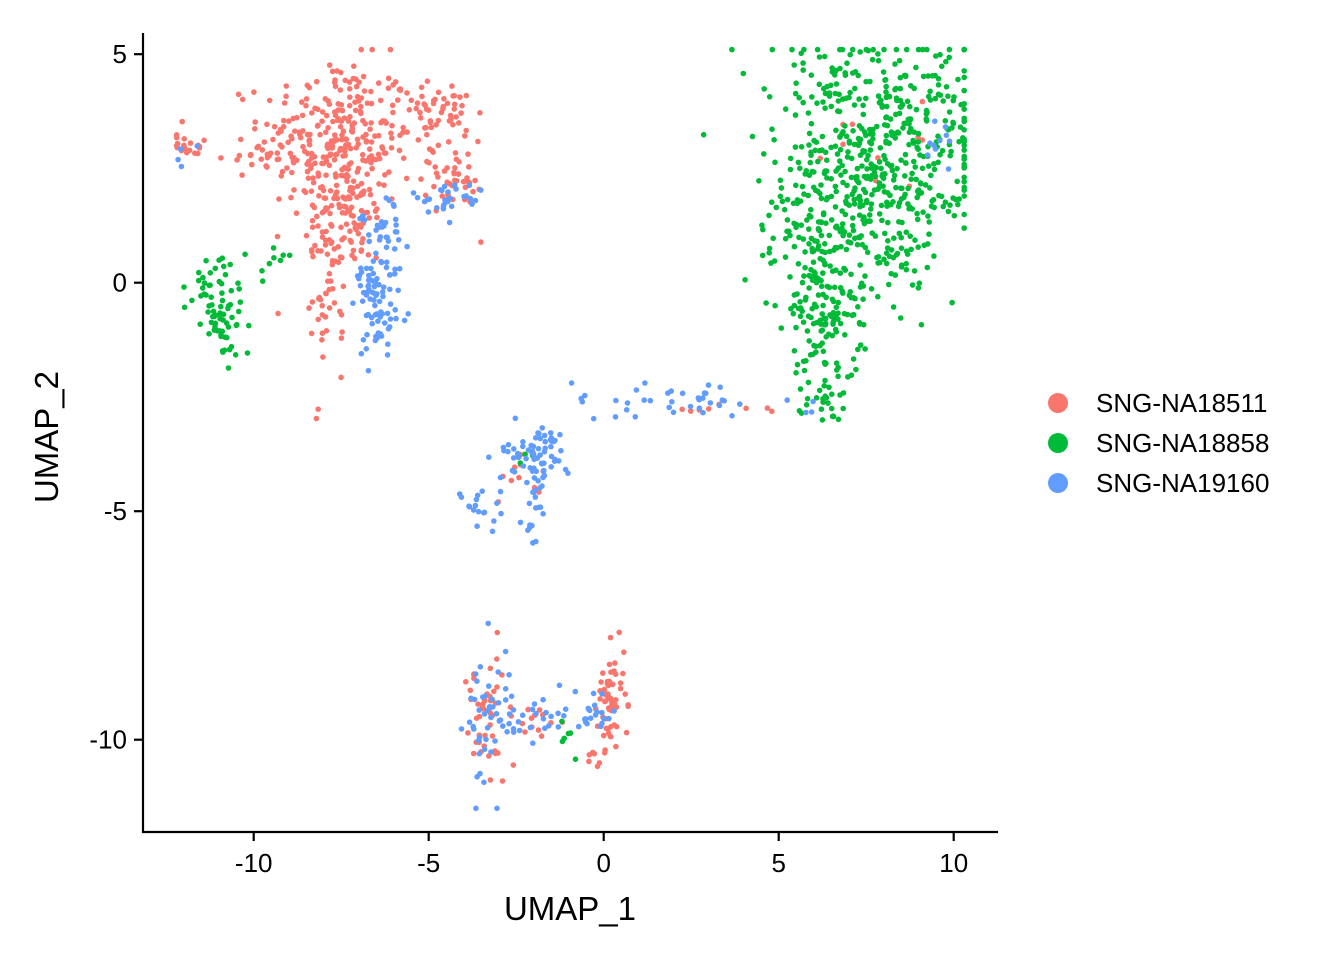  What do you see at coordinates (603, 863) in the screenshot?
I see `x-tick-label: 0` at bounding box center [603, 863].